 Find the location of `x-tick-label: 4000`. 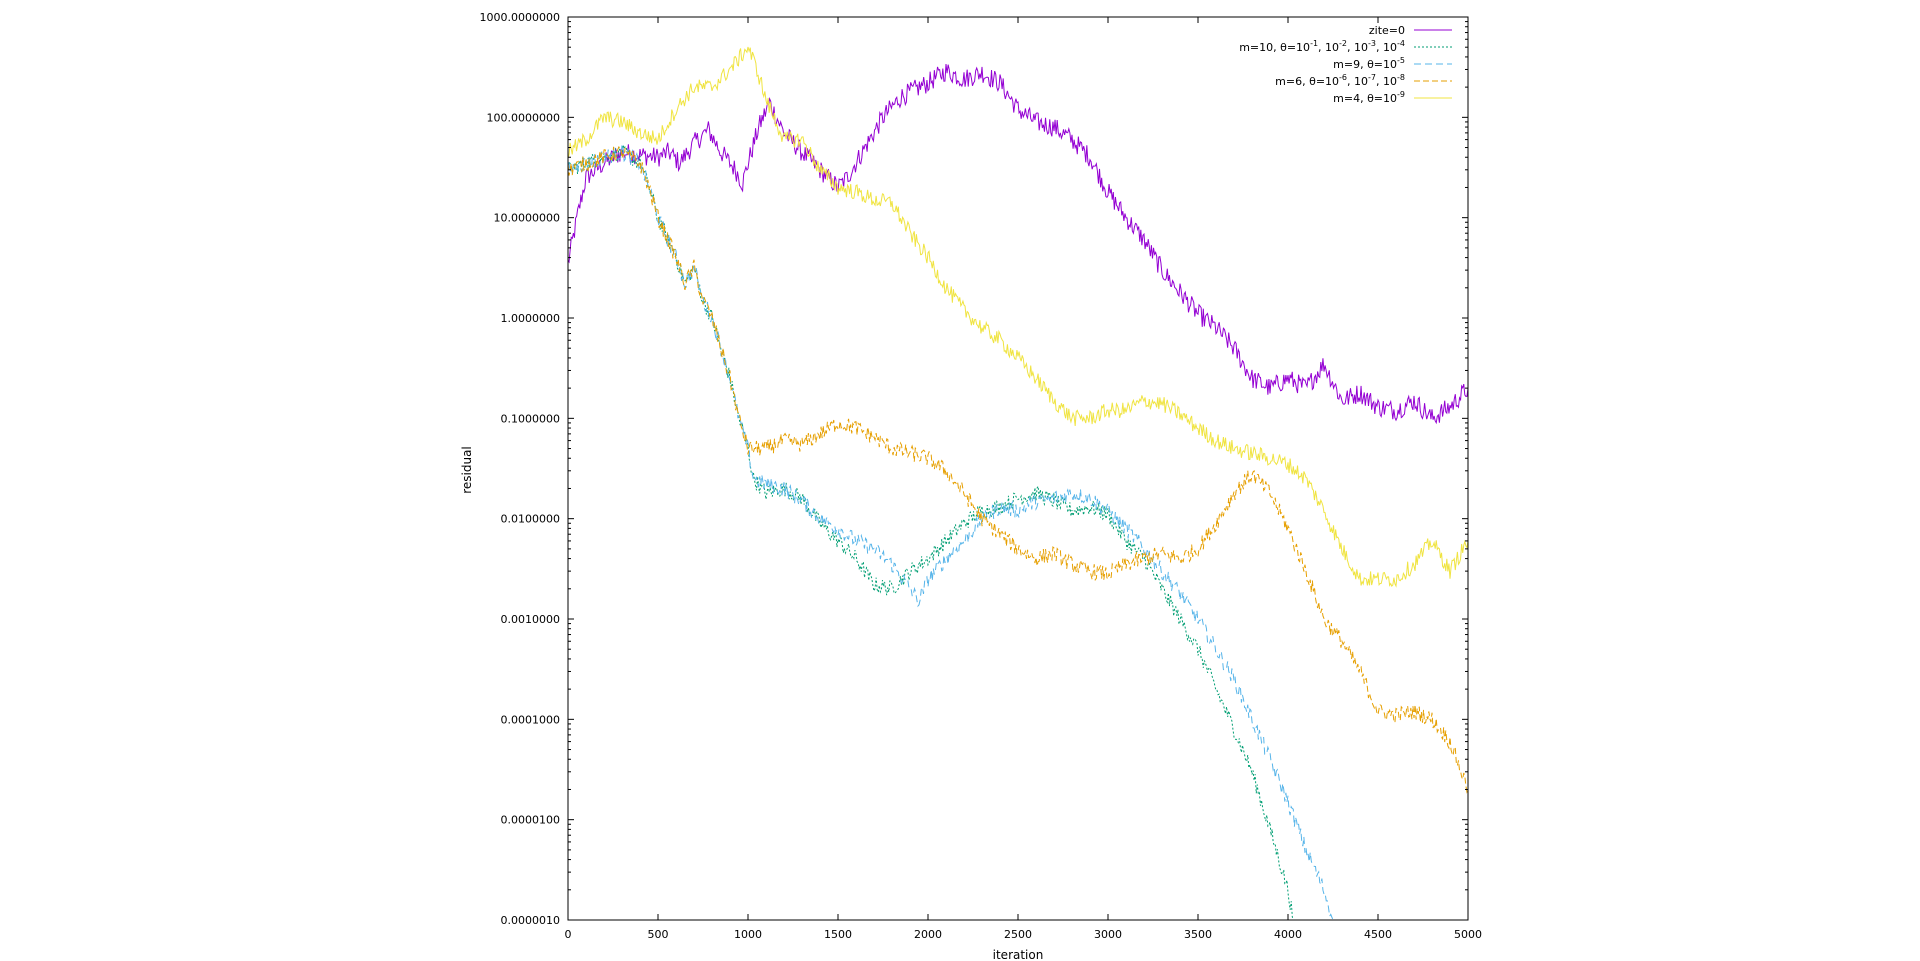

x-tick-label: 4000 is located at coordinates (1288, 934).